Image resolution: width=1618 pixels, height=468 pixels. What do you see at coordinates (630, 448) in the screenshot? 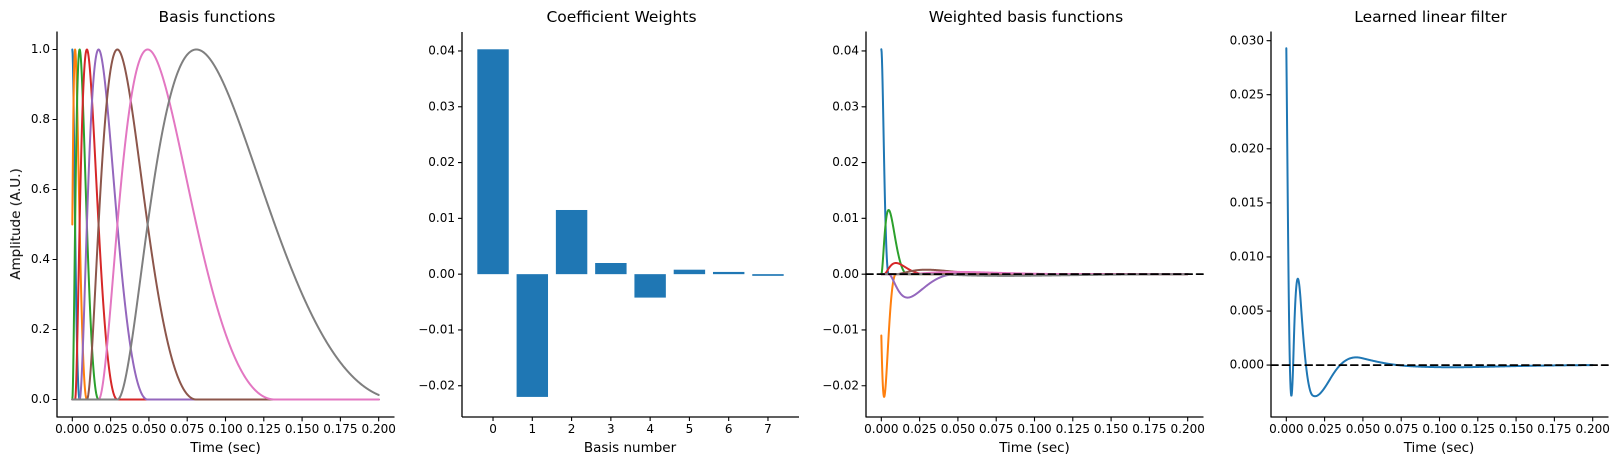
I see `x-axis-label: Basis number` at bounding box center [630, 448].